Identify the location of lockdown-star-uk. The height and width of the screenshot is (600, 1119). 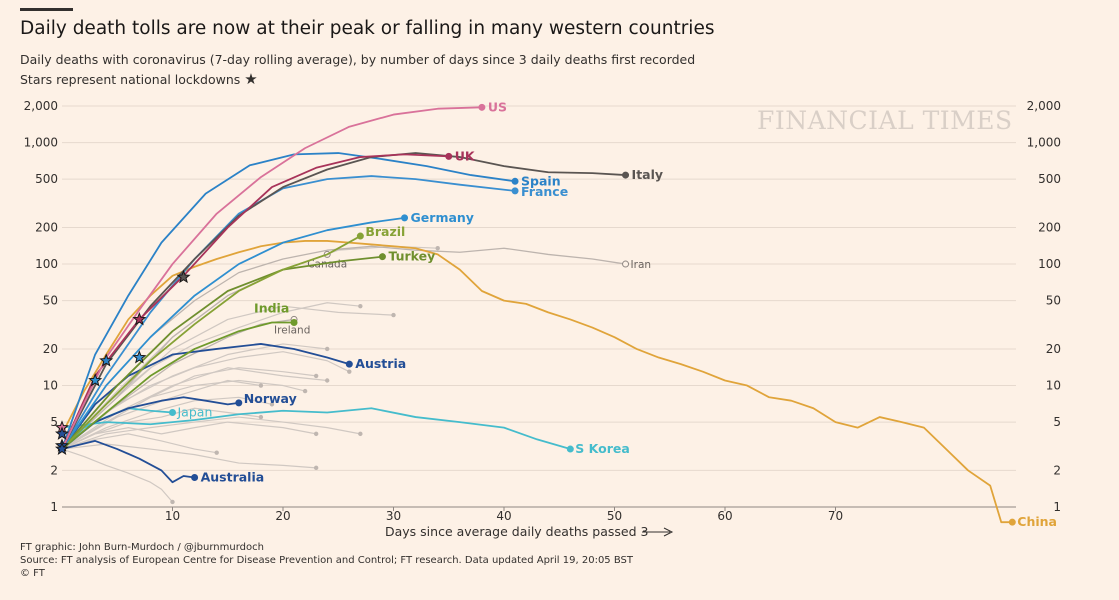
(139, 319).